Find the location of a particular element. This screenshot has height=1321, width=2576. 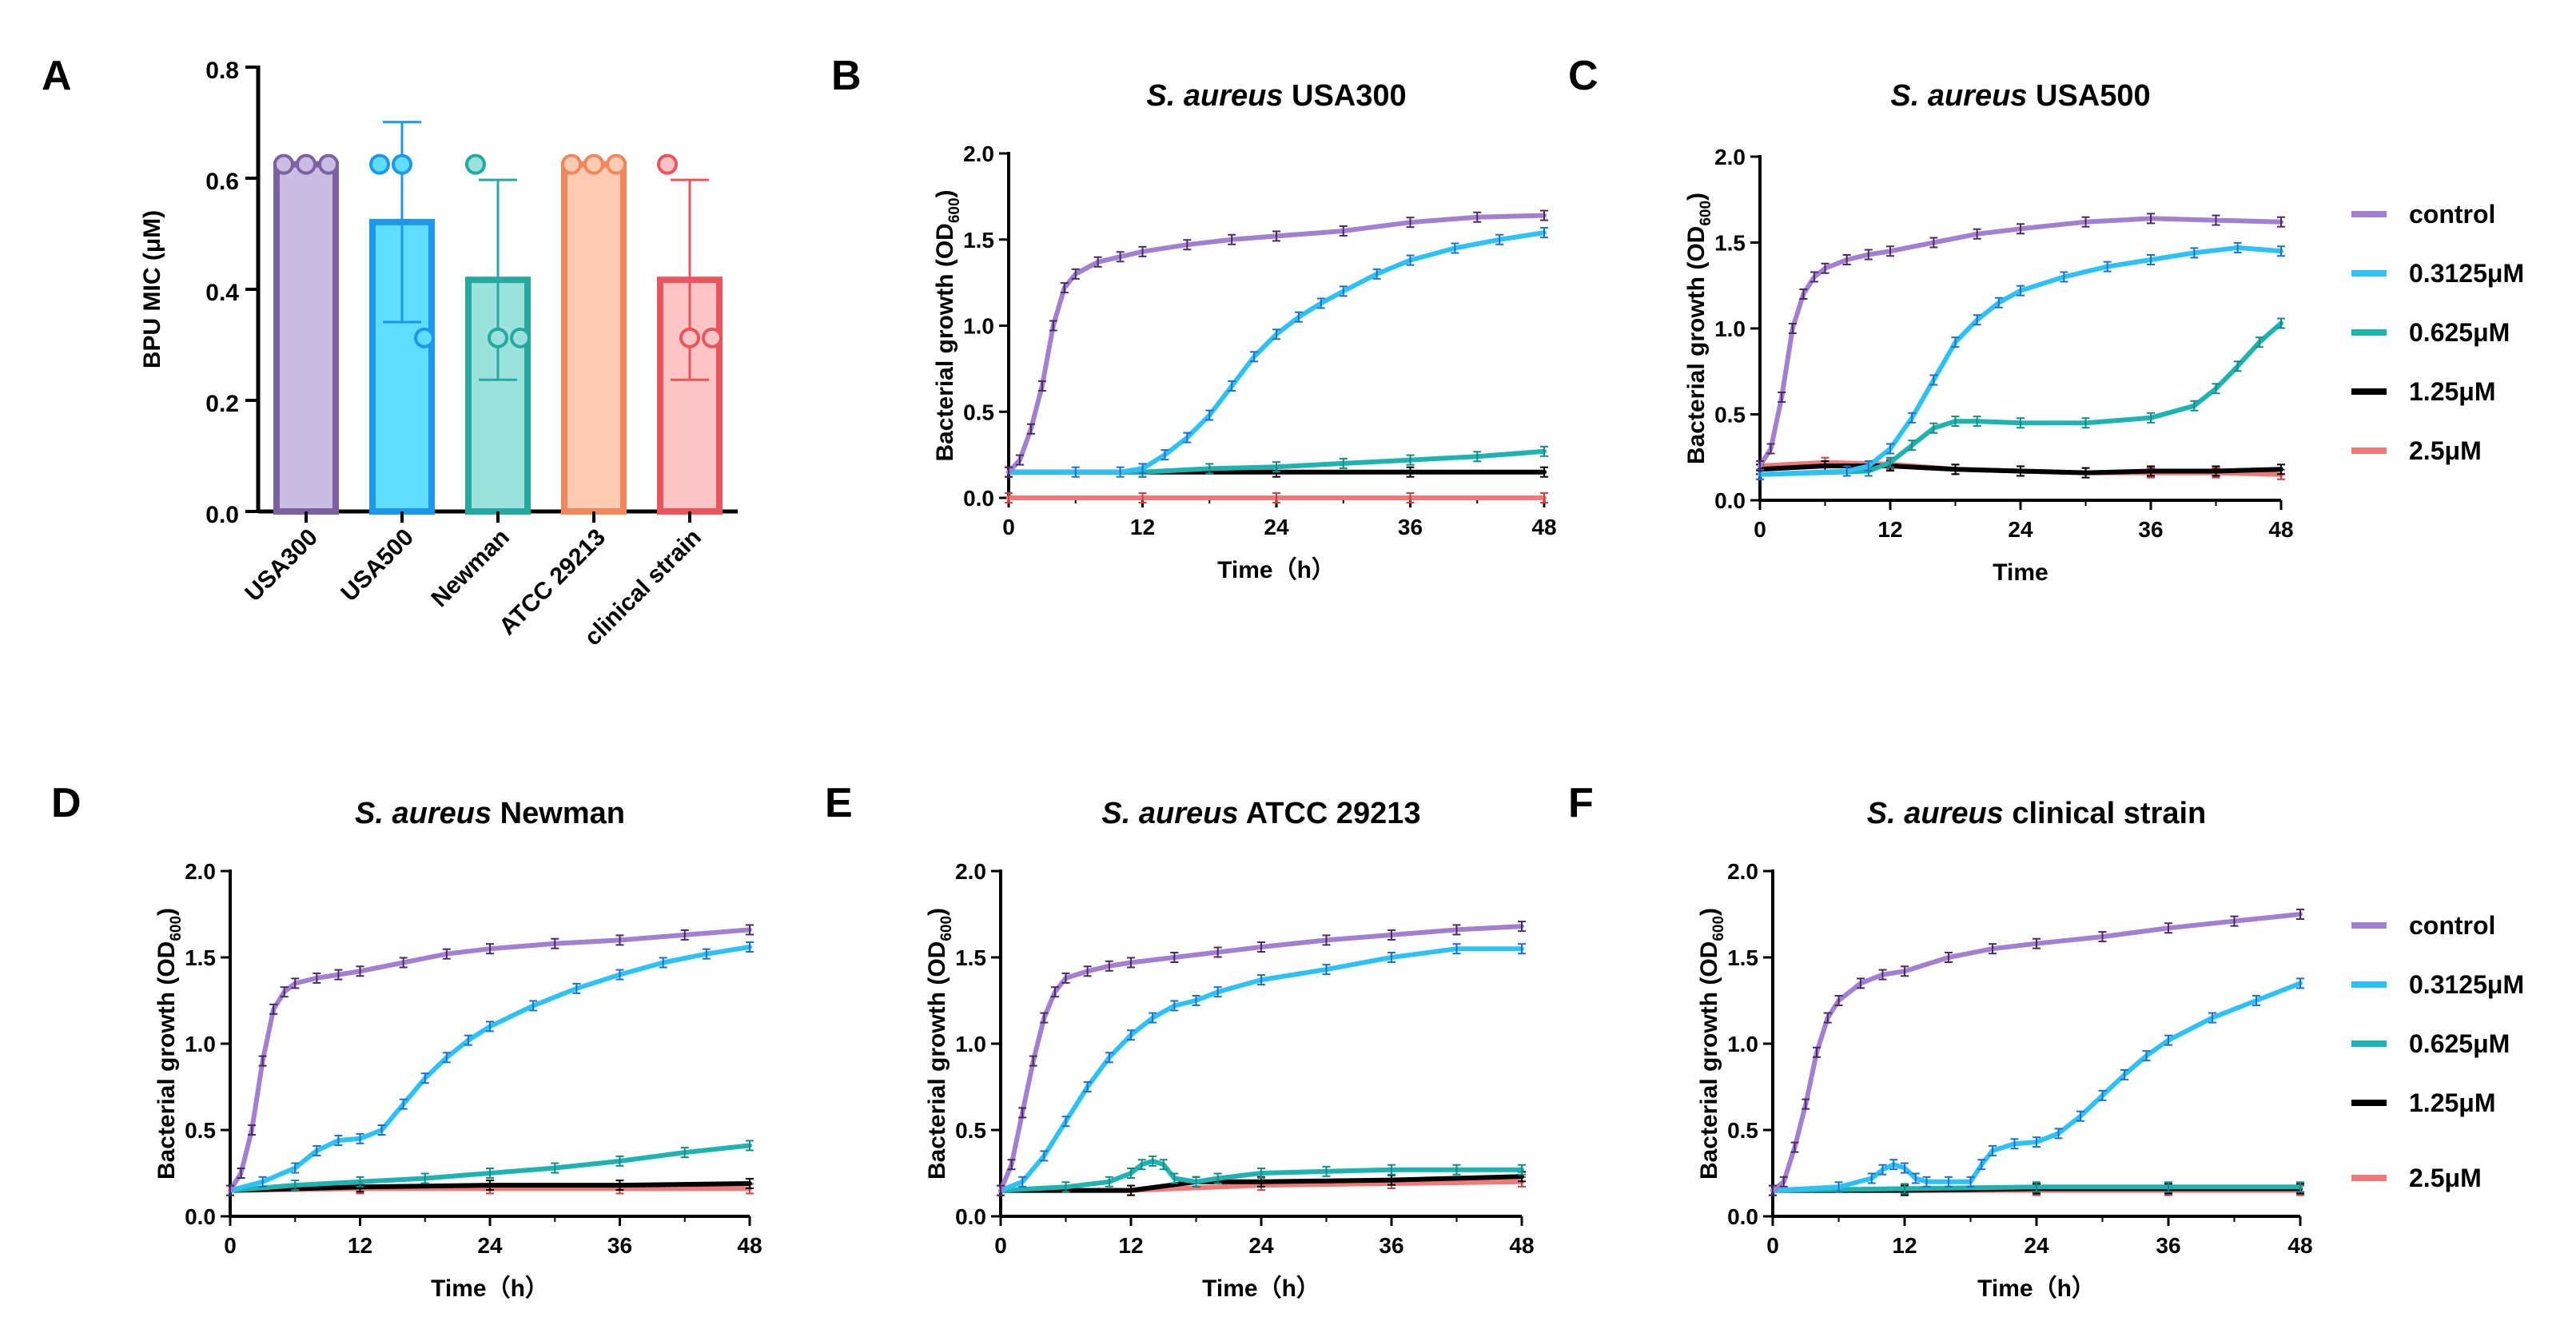

title-strain: USA300 is located at coordinates (1344, 96).